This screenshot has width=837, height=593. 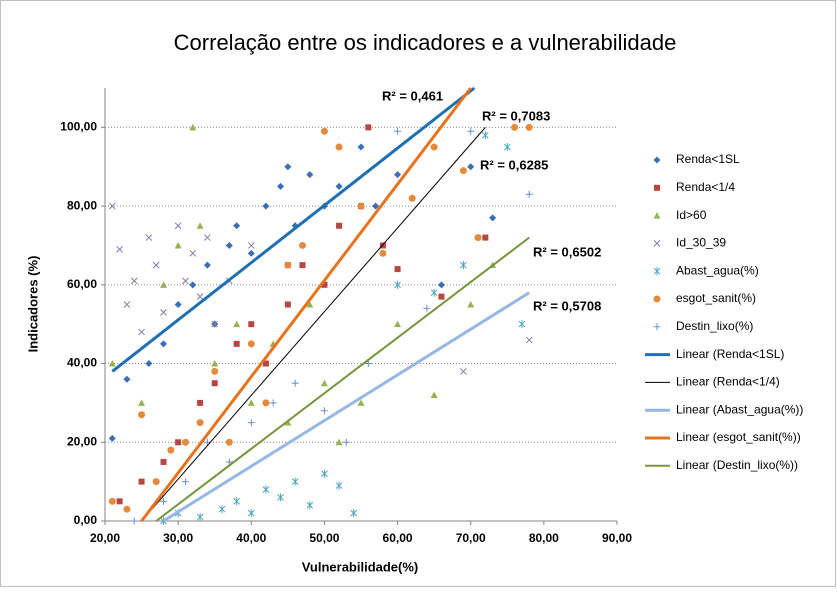 What do you see at coordinates (738, 437) in the screenshot?
I see `legend-label: Linear (esgot_sanit(%))` at bounding box center [738, 437].